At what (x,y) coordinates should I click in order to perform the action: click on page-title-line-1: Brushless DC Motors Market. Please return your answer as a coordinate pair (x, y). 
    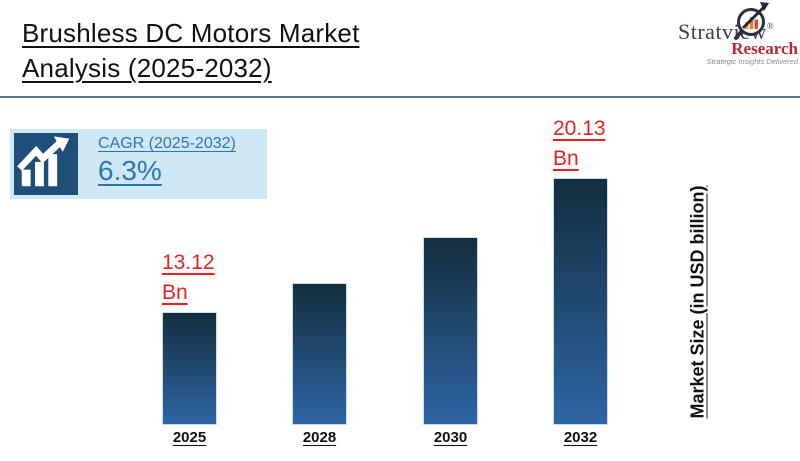
    Looking at the image, I should click on (191, 33).